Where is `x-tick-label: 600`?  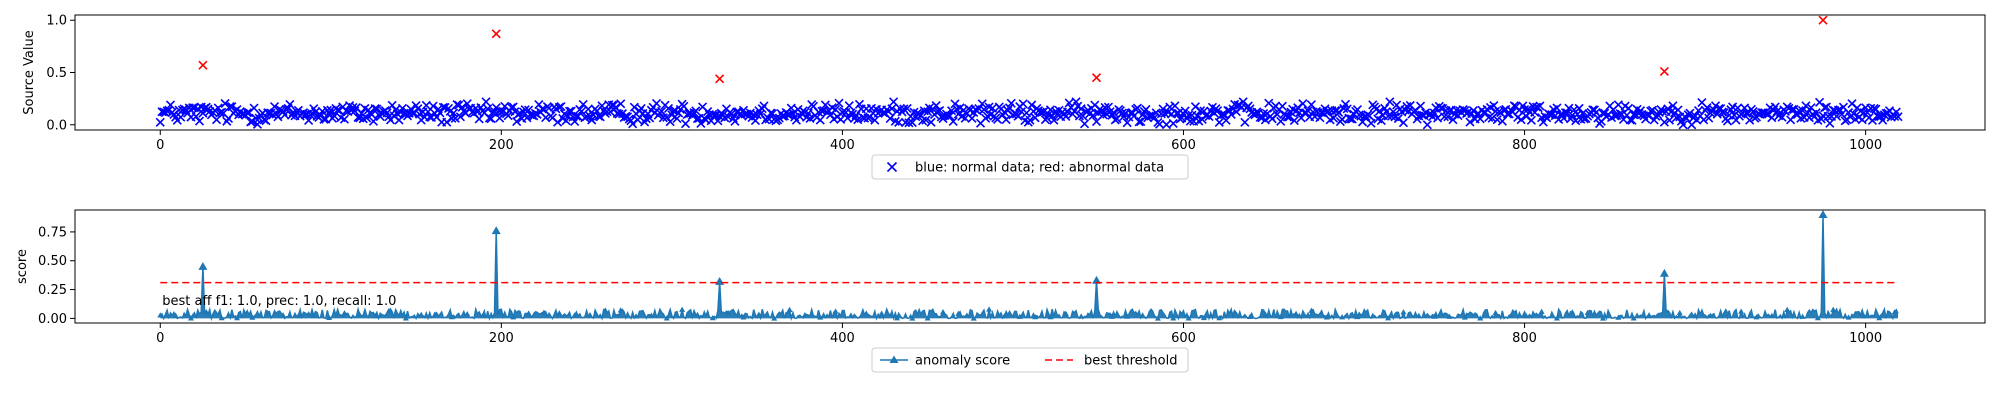
x-tick-label: 600 is located at coordinates (1183, 145).